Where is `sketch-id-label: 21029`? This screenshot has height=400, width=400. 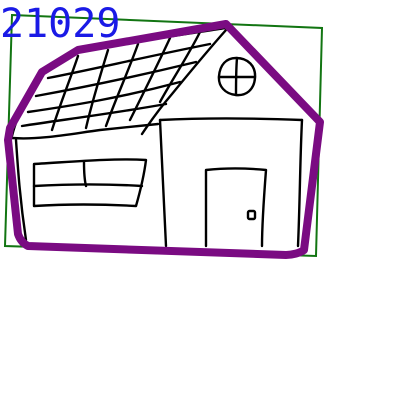
sketch-id-label: 21029 is located at coordinates (60, 24).